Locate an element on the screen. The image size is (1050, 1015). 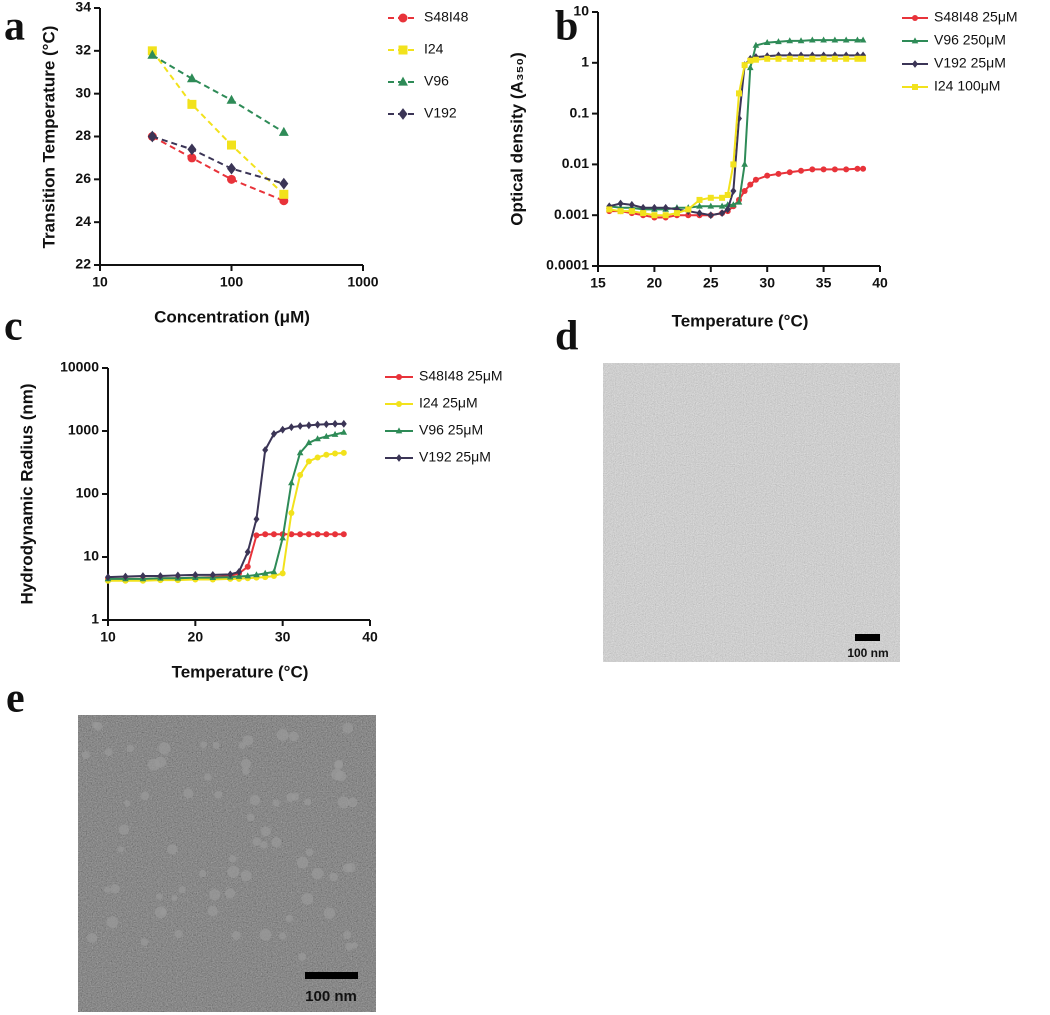
x-tick-label: 40 is located at coordinates (880, 283).